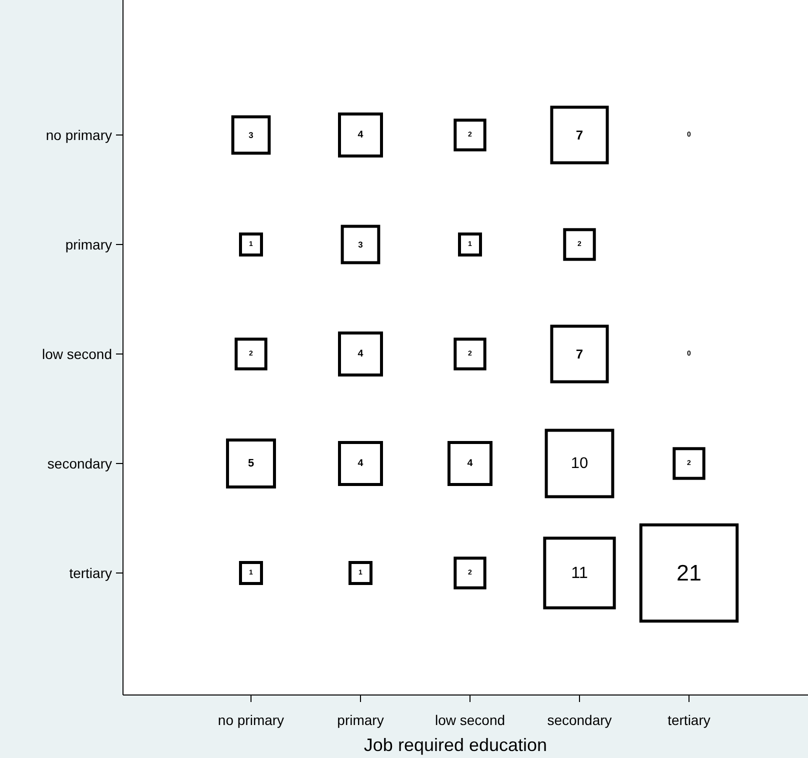 The height and width of the screenshot is (758, 808). Describe the element at coordinates (77, 354) in the screenshot. I see `y-tick-label: low second` at that location.